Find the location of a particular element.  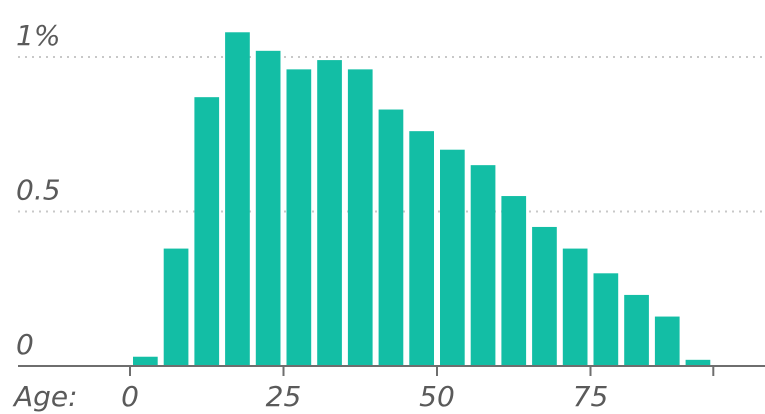

y-axis-labels: 0 0.5 1% is located at coordinates (38, 190).